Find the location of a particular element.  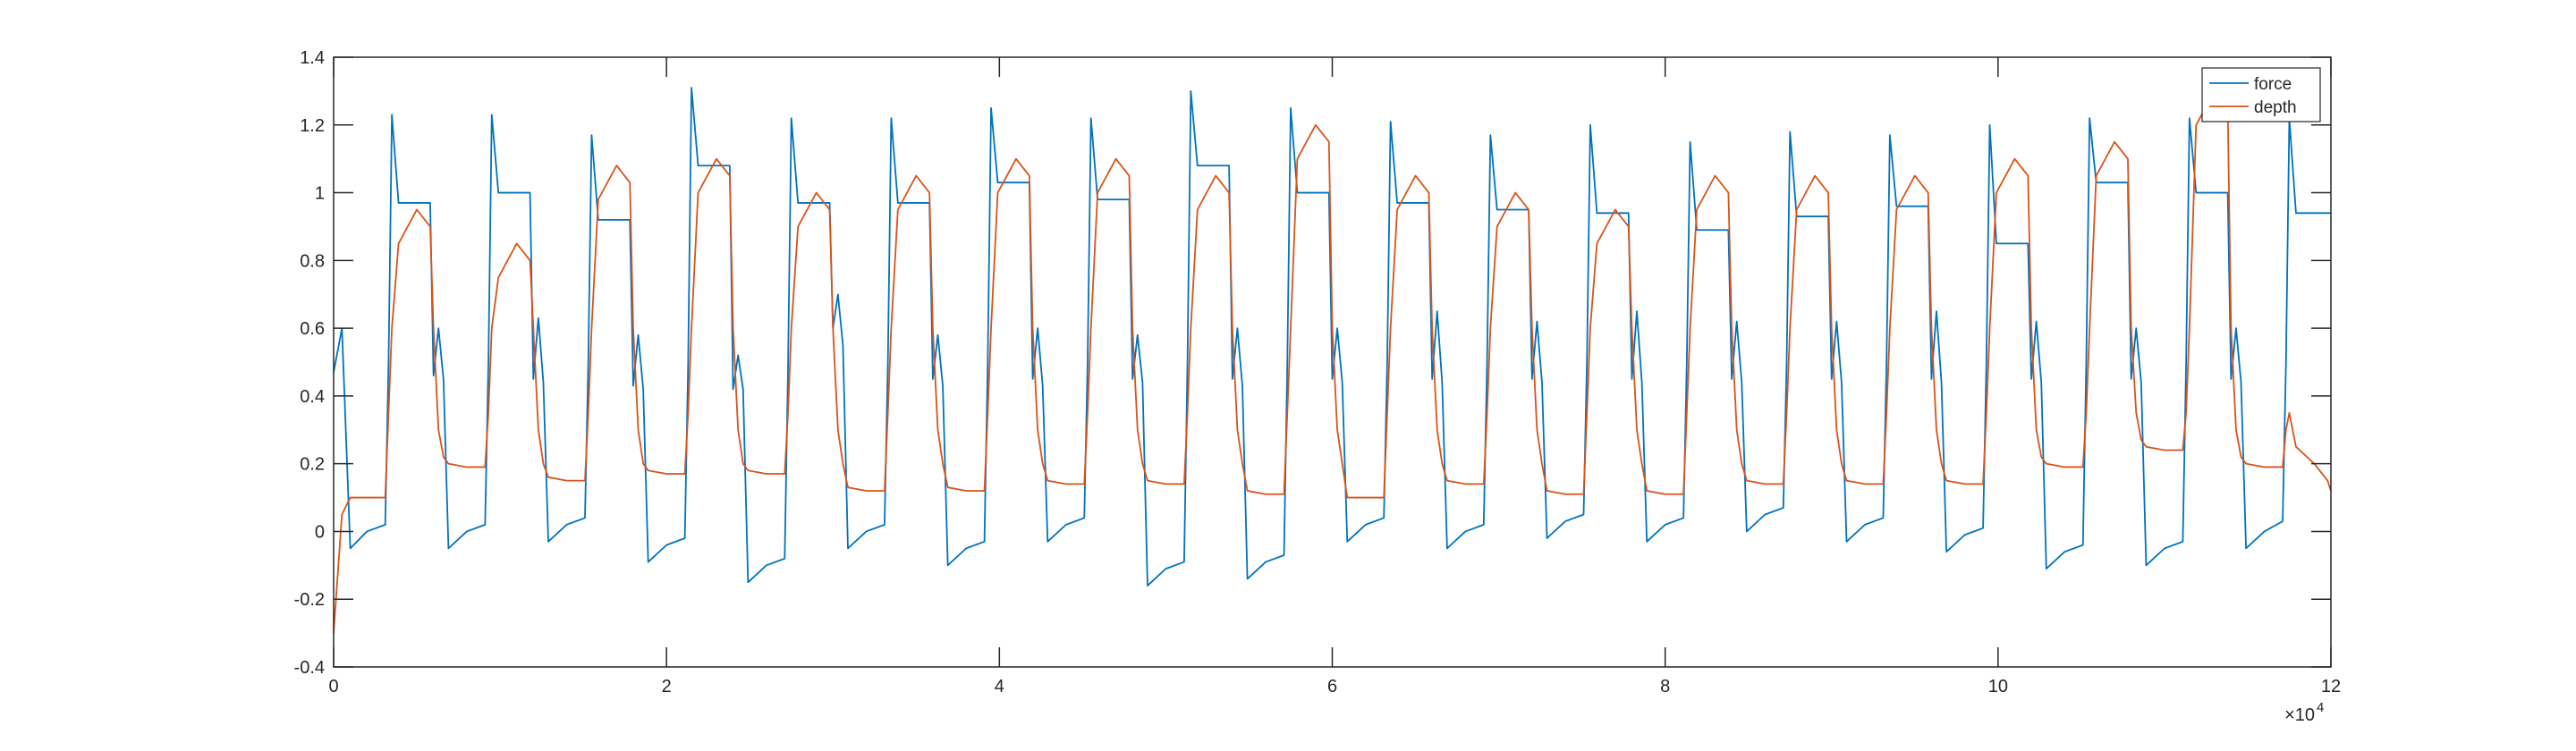

legend-label: force is located at coordinates (2273, 85).